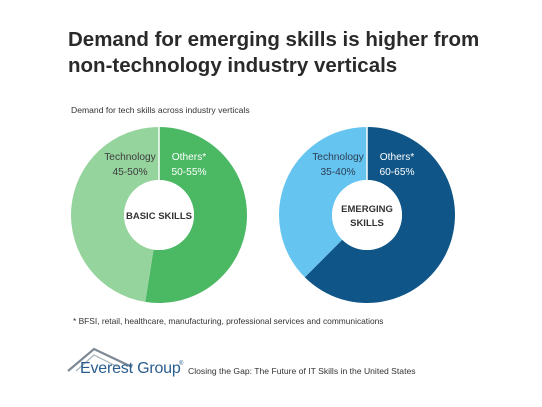  What do you see at coordinates (188, 172) in the screenshot?
I see `donut-0-value-others: 50-55%` at bounding box center [188, 172].